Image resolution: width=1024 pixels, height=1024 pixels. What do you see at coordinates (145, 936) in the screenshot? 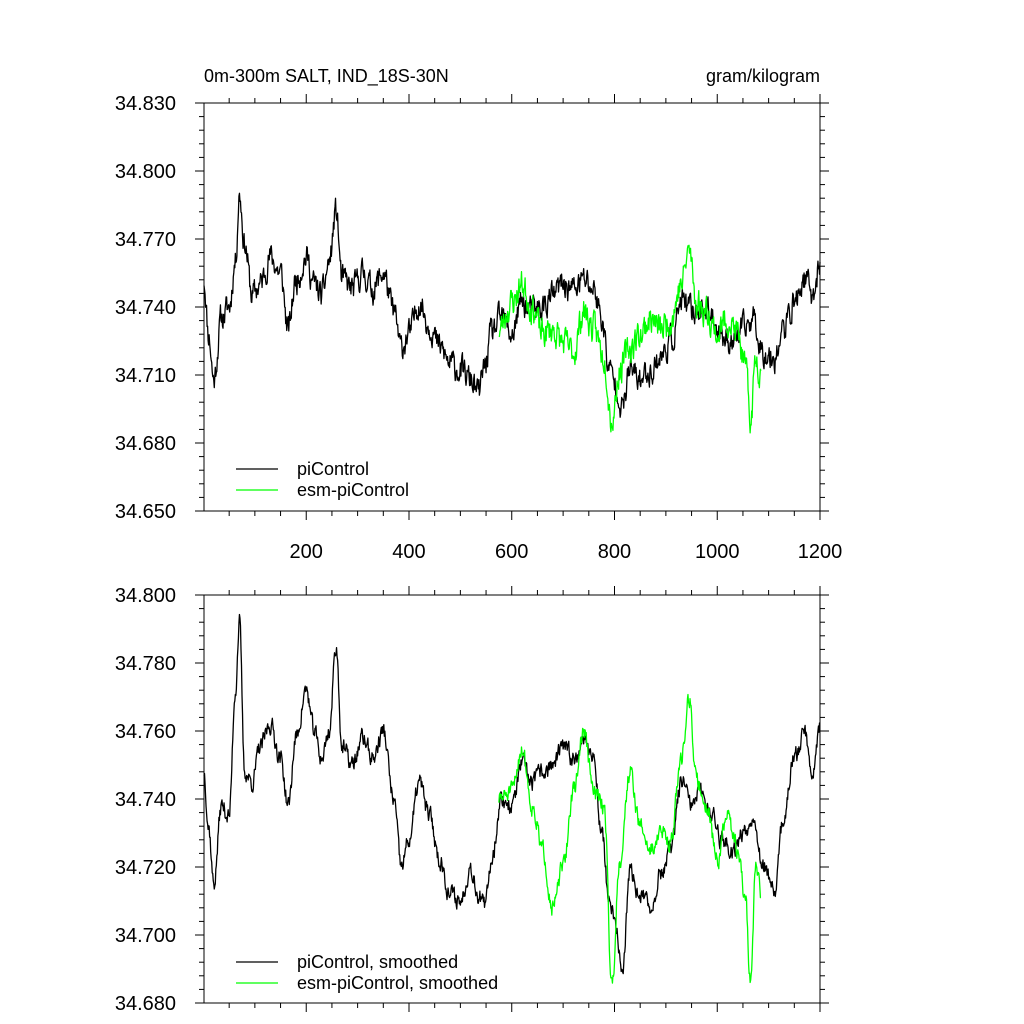
I see `y-tick-label: 34.700` at bounding box center [145, 936].